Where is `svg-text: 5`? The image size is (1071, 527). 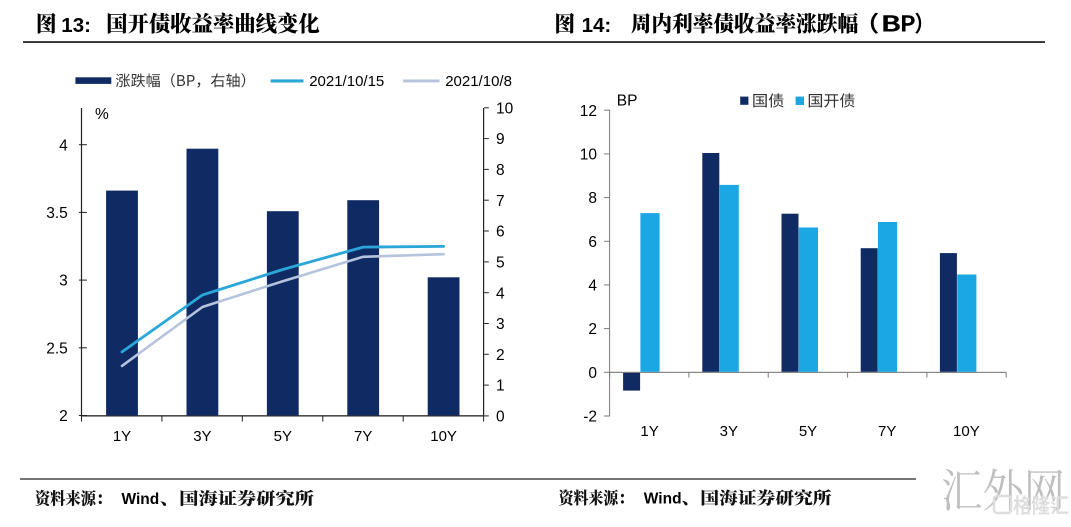
svg-text: 5 is located at coordinates (500, 263).